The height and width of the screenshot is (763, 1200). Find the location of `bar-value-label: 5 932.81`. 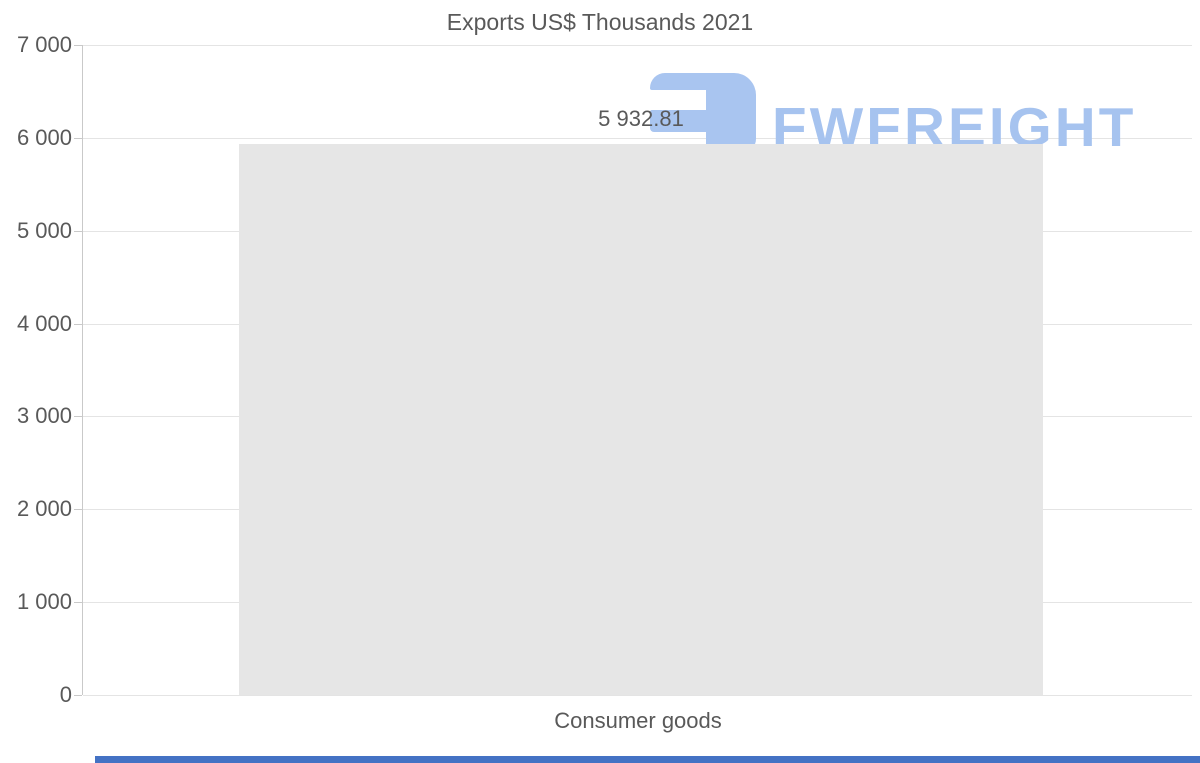

bar-value-label: 5 932.81 is located at coordinates (641, 118).